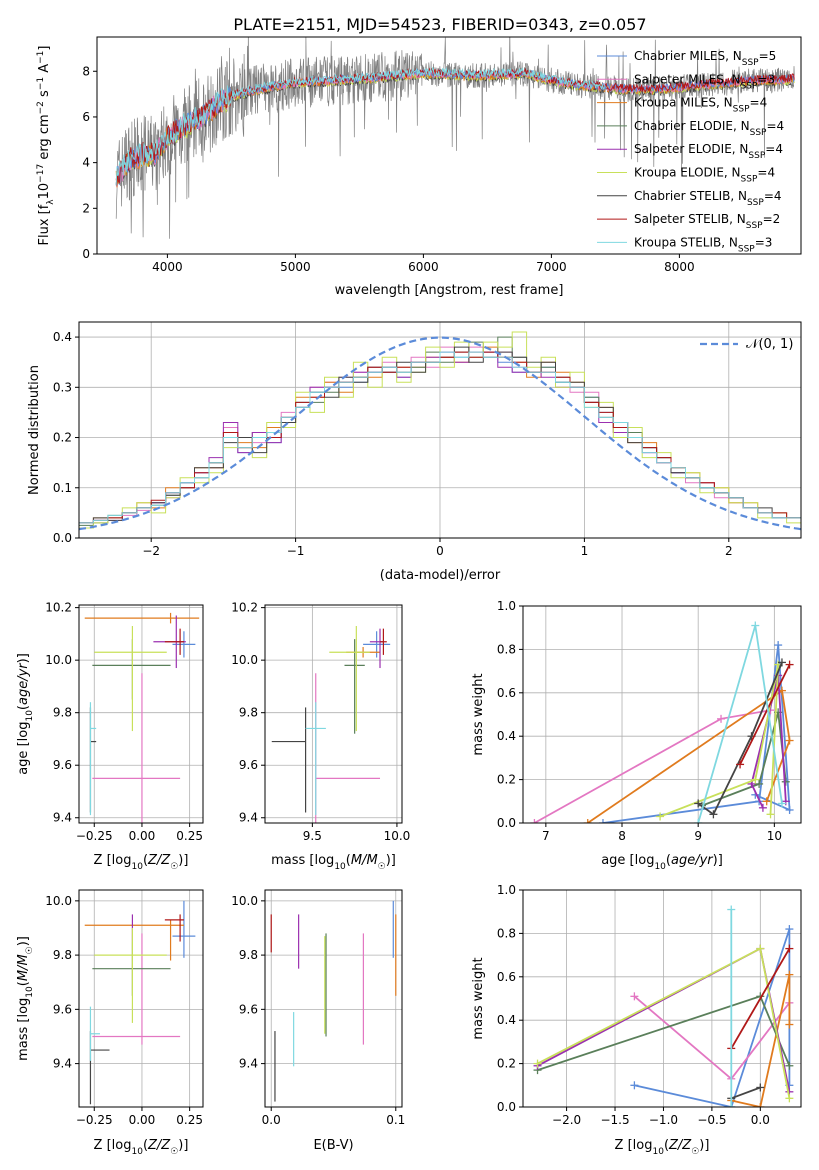 Image resolution: width=819 pixels, height=1170 pixels. What do you see at coordinates (729, 551) in the screenshot?
I see `x-tick-label: 2` at bounding box center [729, 551].